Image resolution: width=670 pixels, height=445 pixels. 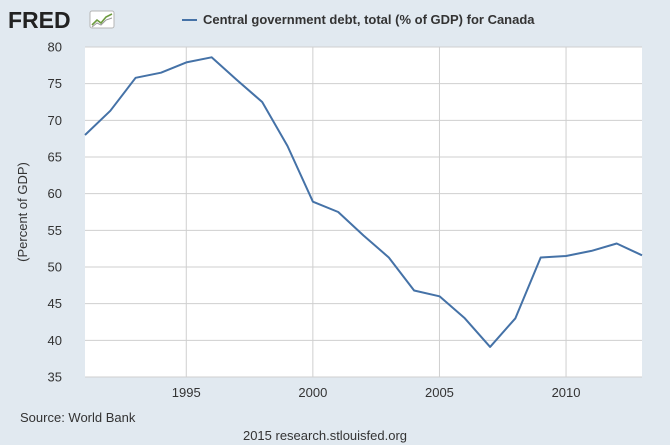 What do you see at coordinates (55, 120) in the screenshot?
I see `y-tick-label: 70` at bounding box center [55, 120].